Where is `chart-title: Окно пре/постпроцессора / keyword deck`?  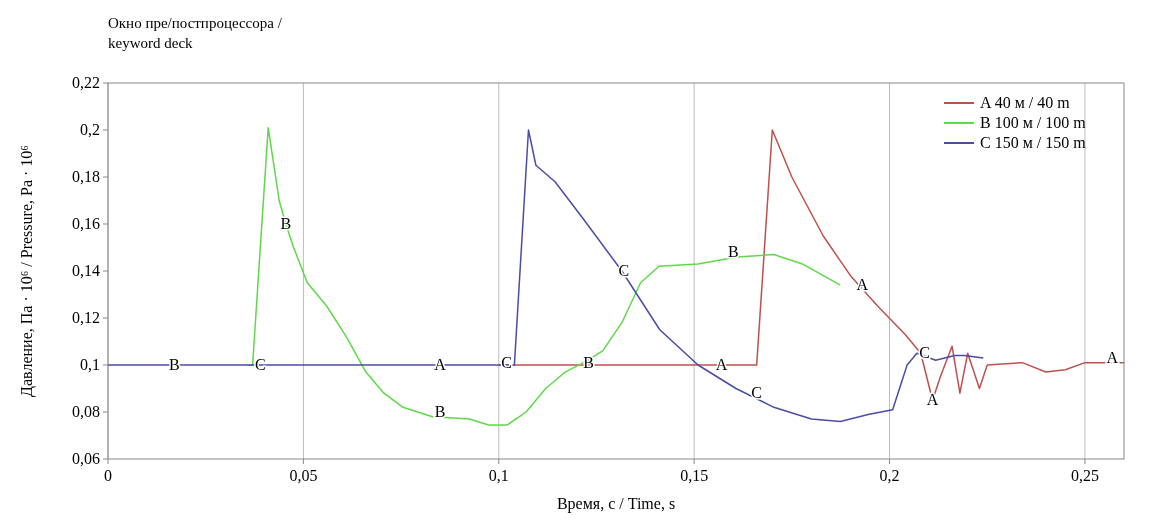
chart-title: Окно пре/постпроцессора / keyword deck is located at coordinates (195, 33).